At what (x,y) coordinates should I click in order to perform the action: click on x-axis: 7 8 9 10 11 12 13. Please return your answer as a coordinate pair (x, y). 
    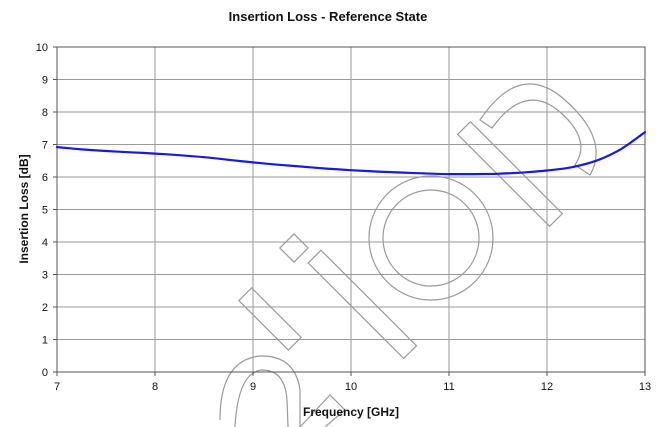
    Looking at the image, I should click on (352, 382).